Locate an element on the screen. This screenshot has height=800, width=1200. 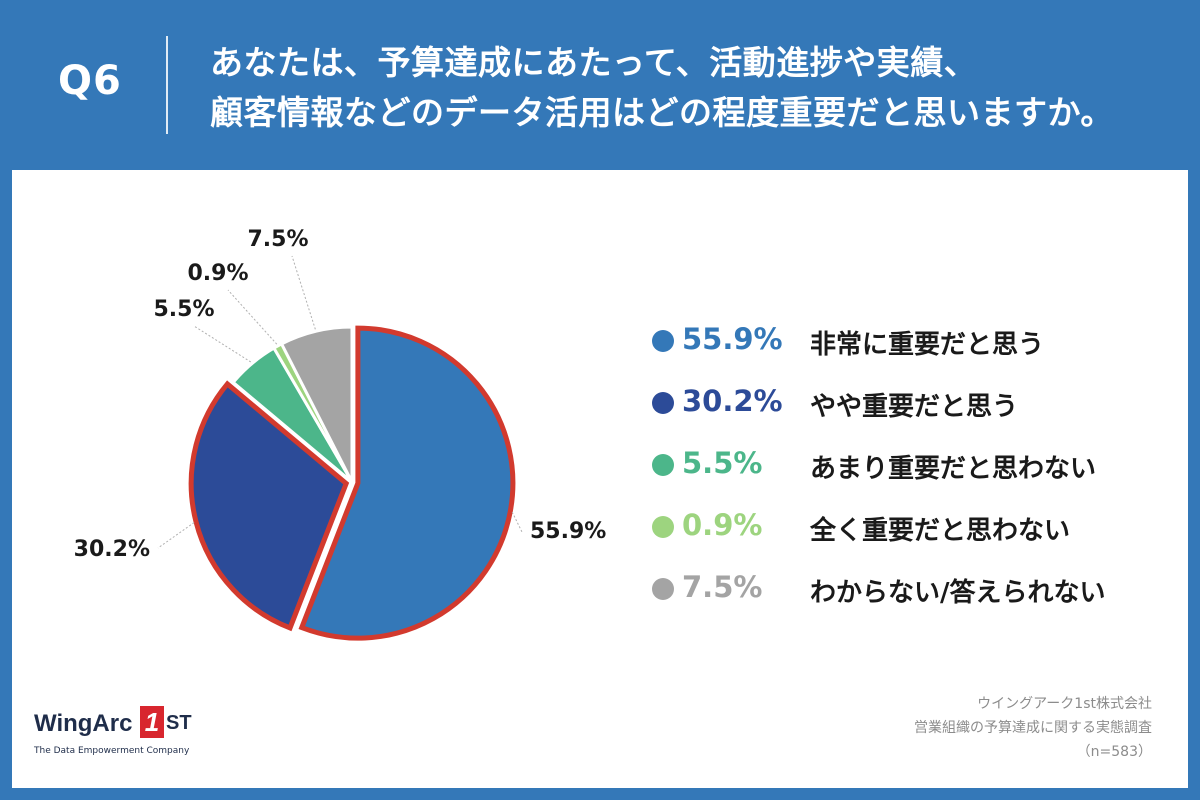
slice-value-label: 30.2% is located at coordinates (112, 549).